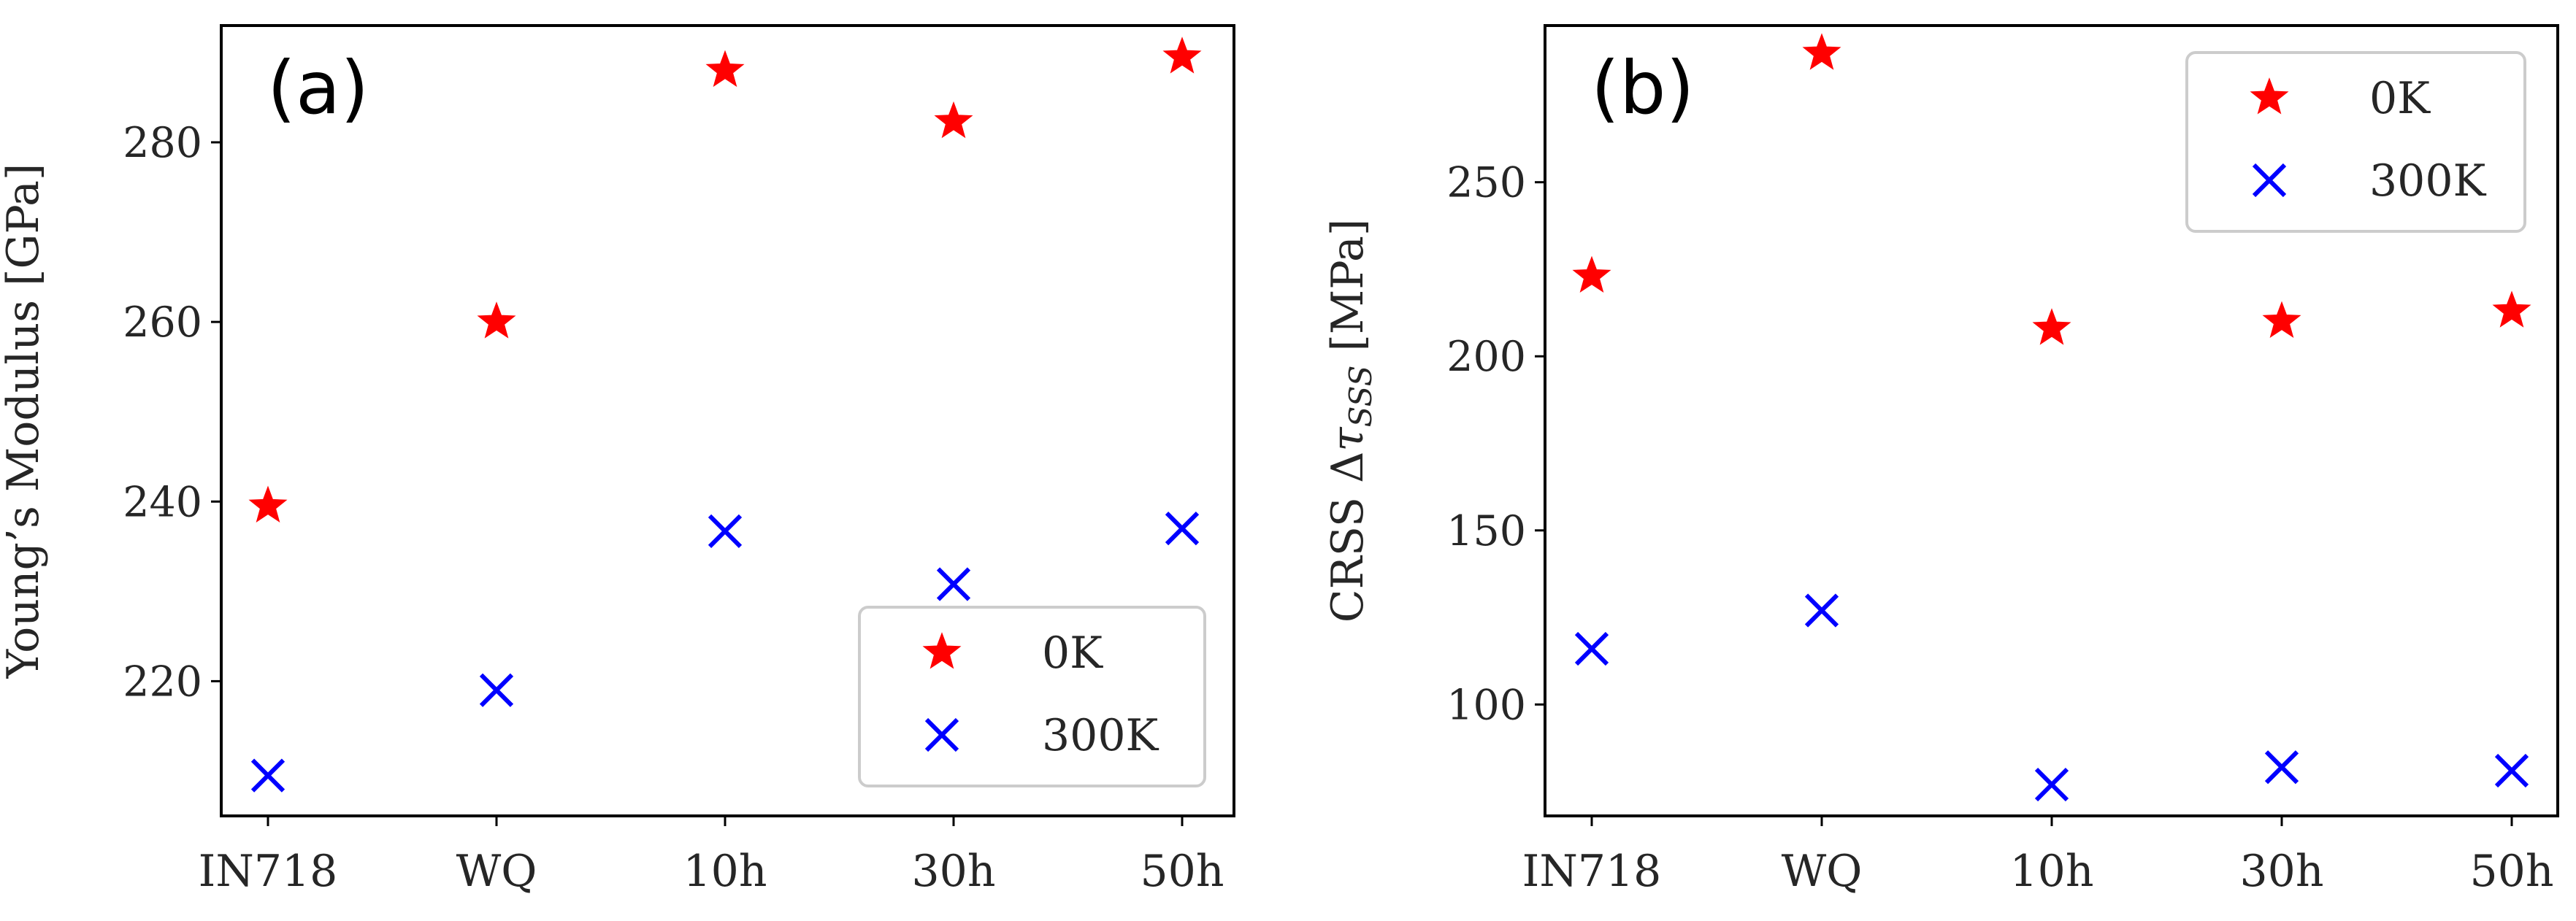 The width and height of the screenshot is (2576, 921). Describe the element at coordinates (1643, 88) in the screenshot. I see `panel-label: (b)` at that location.